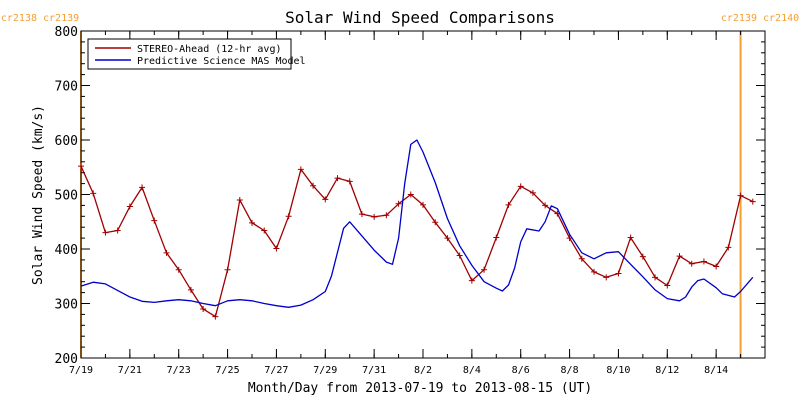  Describe the element at coordinates (221, 61) in the screenshot. I see `legend-label-2: Predictive Science MAS Model` at that location.